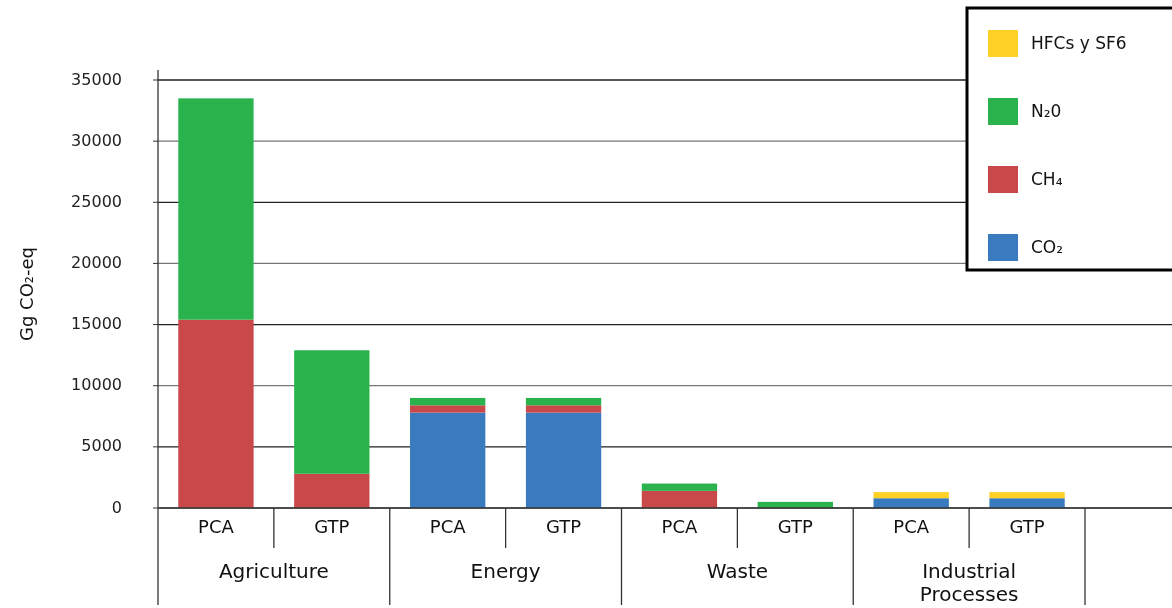 The image size is (1172, 608). I want to click on y-tick-label: 0, so click(116, 507).